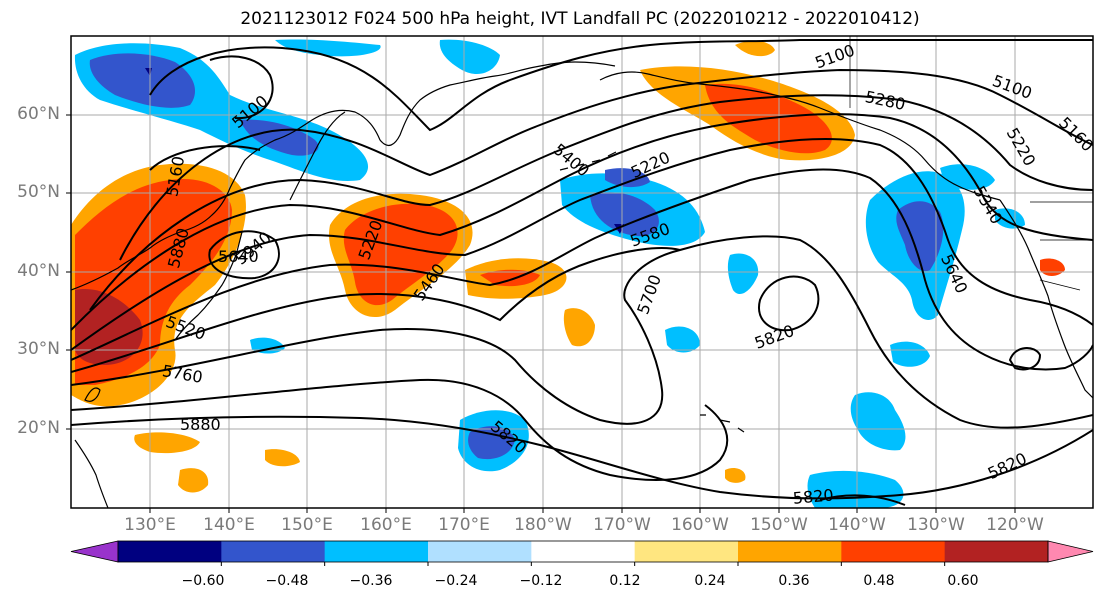  Describe the element at coordinates (722, 423) in the screenshot. I see `hawaii-islands` at that location.